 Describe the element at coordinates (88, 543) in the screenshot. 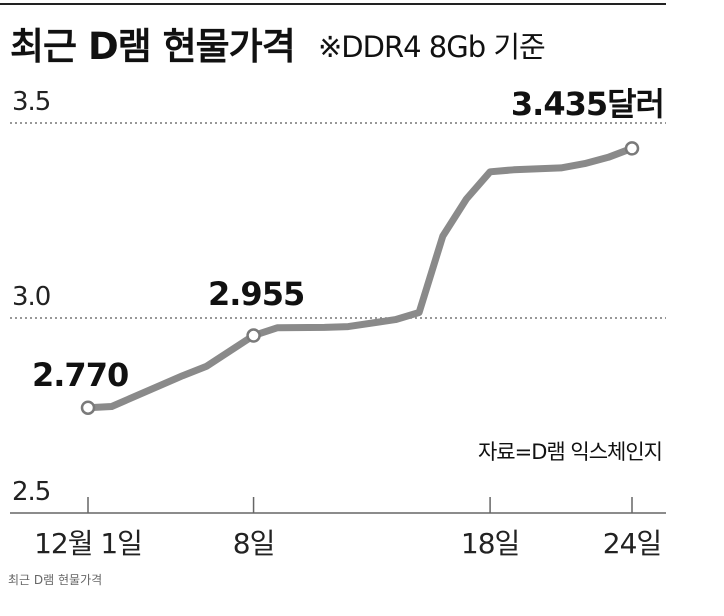

I see `x-tick-label-0: 12월 1일` at that location.